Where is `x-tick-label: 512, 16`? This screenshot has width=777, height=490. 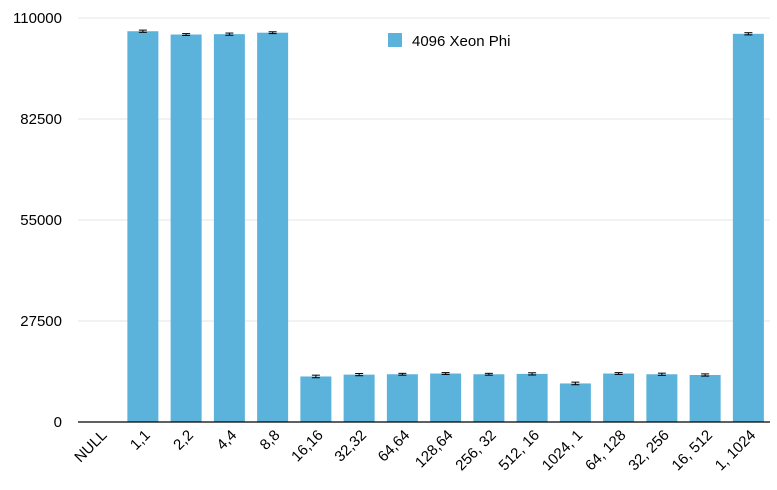 x-tick-label: 512, 16 is located at coordinates (519, 450).